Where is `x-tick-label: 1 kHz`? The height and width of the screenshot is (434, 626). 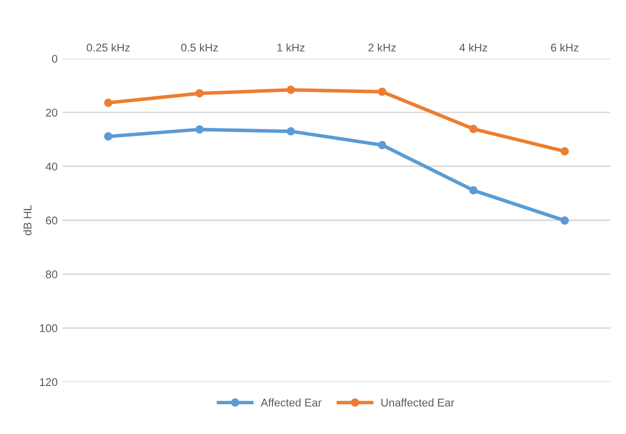
x-tick-label: 1 kHz is located at coordinates (290, 47).